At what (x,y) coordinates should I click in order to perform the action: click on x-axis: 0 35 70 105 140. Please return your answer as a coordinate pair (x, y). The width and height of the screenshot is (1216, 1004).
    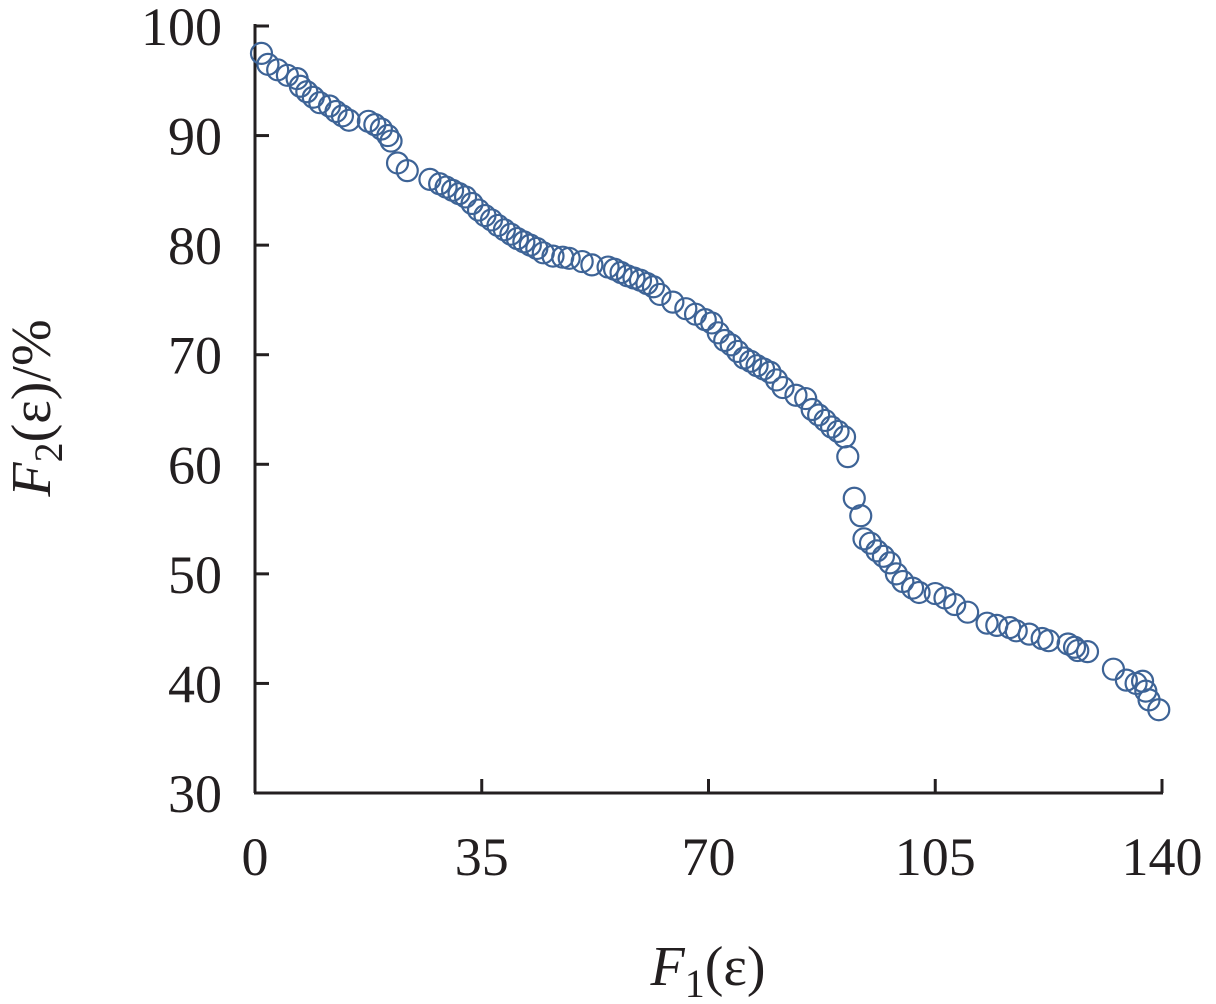
    Looking at the image, I should click on (722, 833).